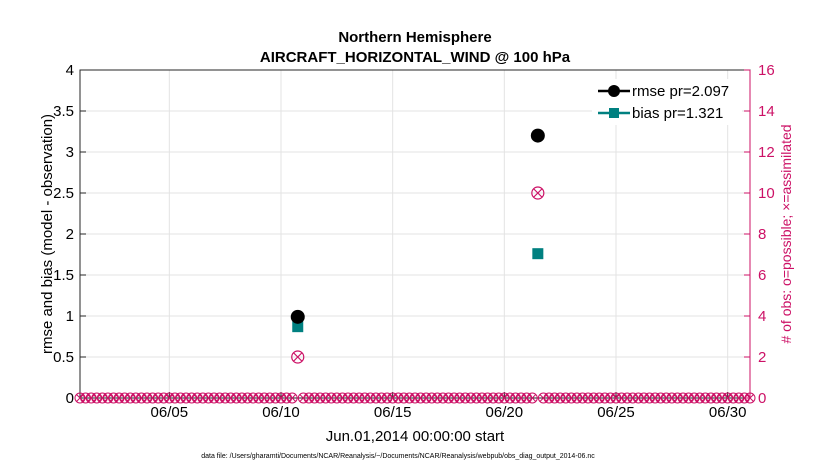 The height and width of the screenshot is (470, 830). I want to click on y-tick-label-right: 10, so click(766, 193).